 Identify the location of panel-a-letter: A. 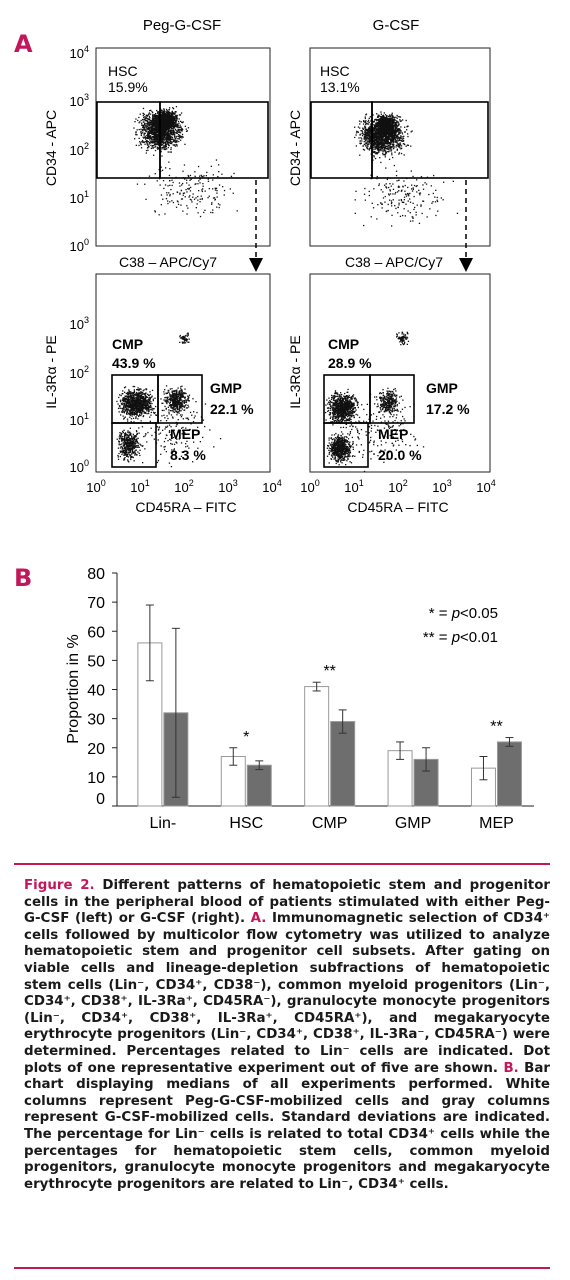
(23, 44).